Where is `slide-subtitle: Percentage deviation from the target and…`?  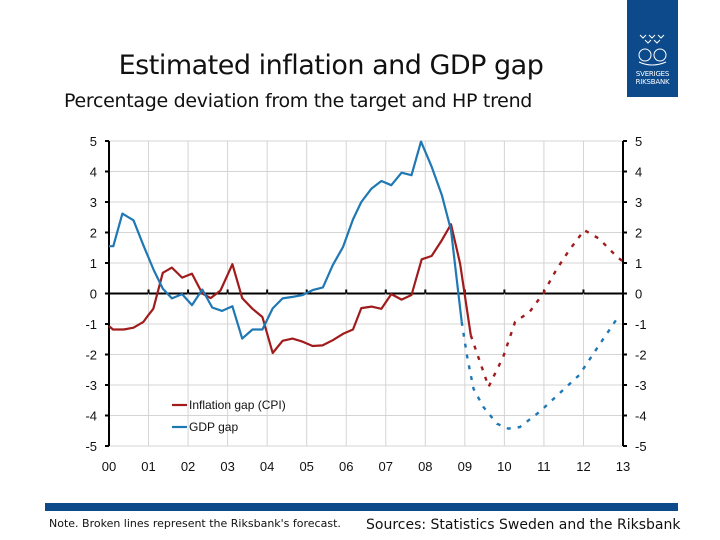 slide-subtitle: Percentage deviation from the target and… is located at coordinates (298, 101).